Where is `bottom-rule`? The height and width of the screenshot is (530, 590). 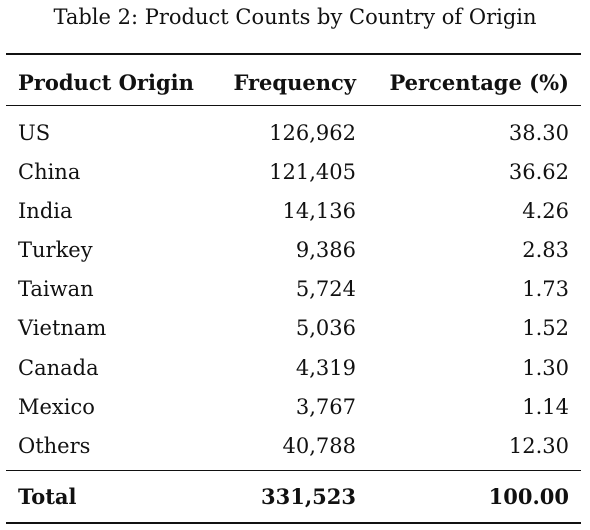
bottom-rule is located at coordinates (293, 523).